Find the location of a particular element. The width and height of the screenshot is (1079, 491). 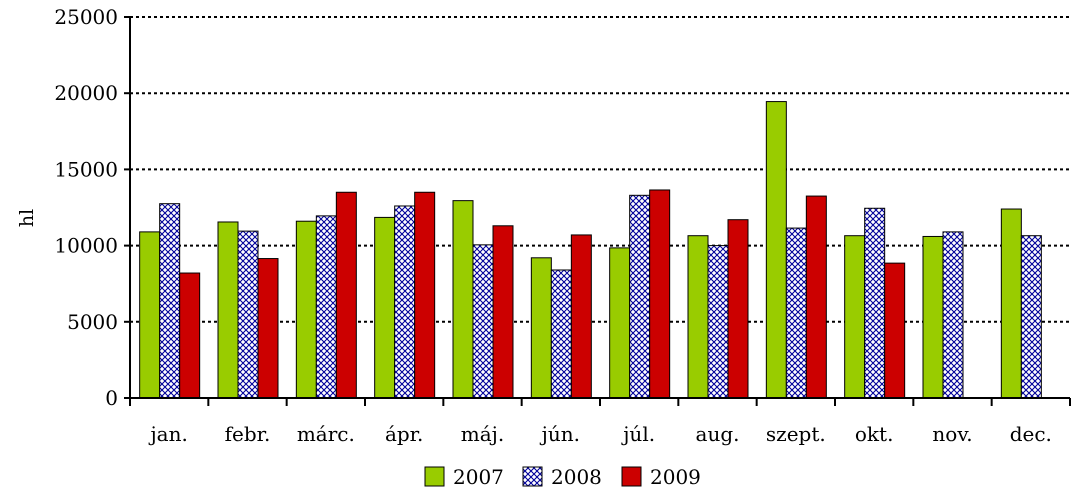

bar-2009-jún. is located at coordinates (581, 316).